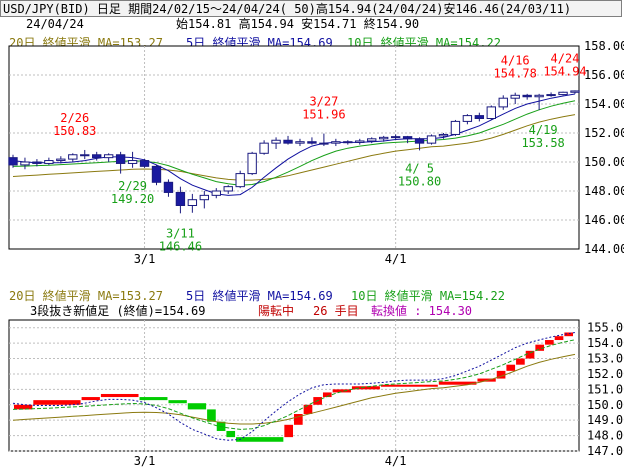 The height and width of the screenshot is (475, 624). Describe the element at coordinates (605, 374) in the screenshot. I see `lower-y-tick: 152.00` at that location.